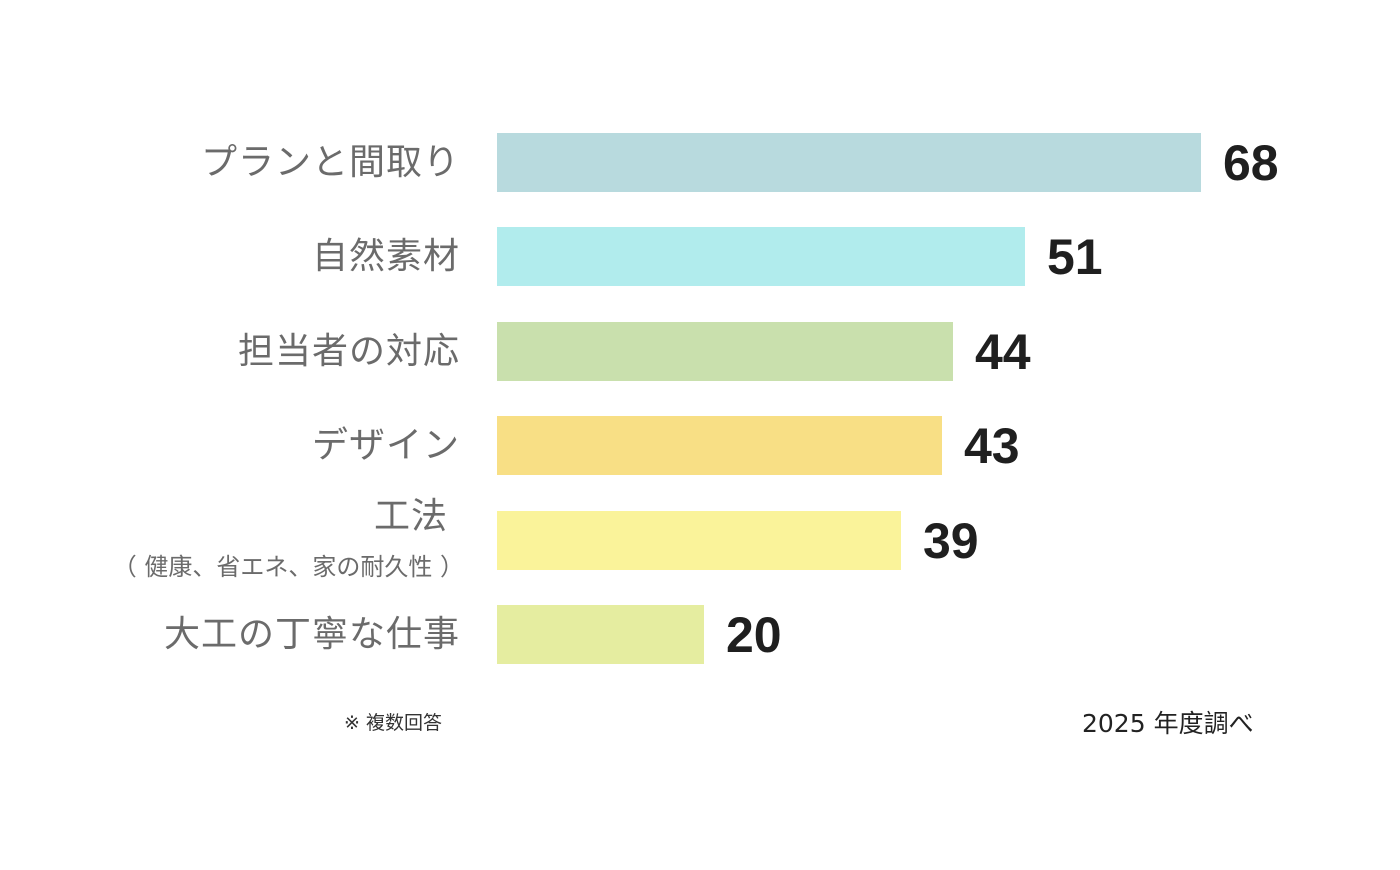 This screenshot has height=870, width=1400. Describe the element at coordinates (754, 635) in the screenshot. I see `value-label: 20` at that location.